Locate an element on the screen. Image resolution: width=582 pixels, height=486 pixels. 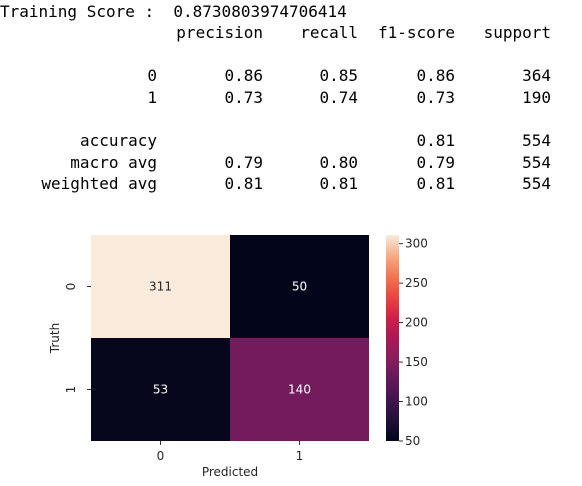
colorbar-tick-label: 50 is located at coordinates (412, 441).